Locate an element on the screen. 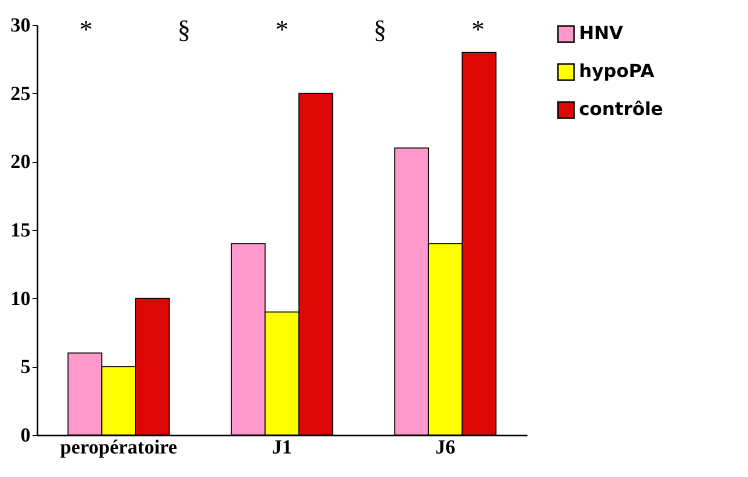  y-tick-label: 10 is located at coordinates (20, 299).